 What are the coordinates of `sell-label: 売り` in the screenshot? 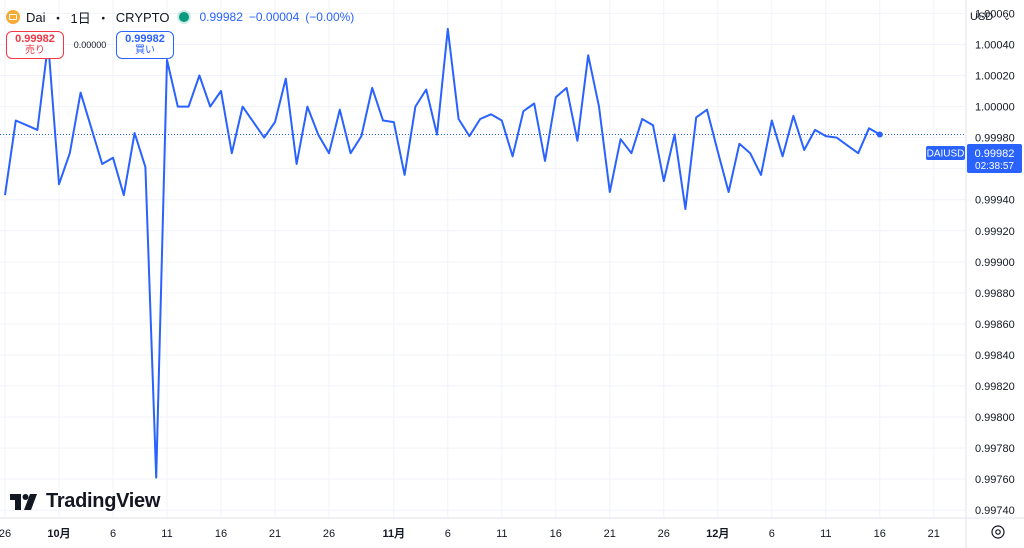 It's located at (35, 50).